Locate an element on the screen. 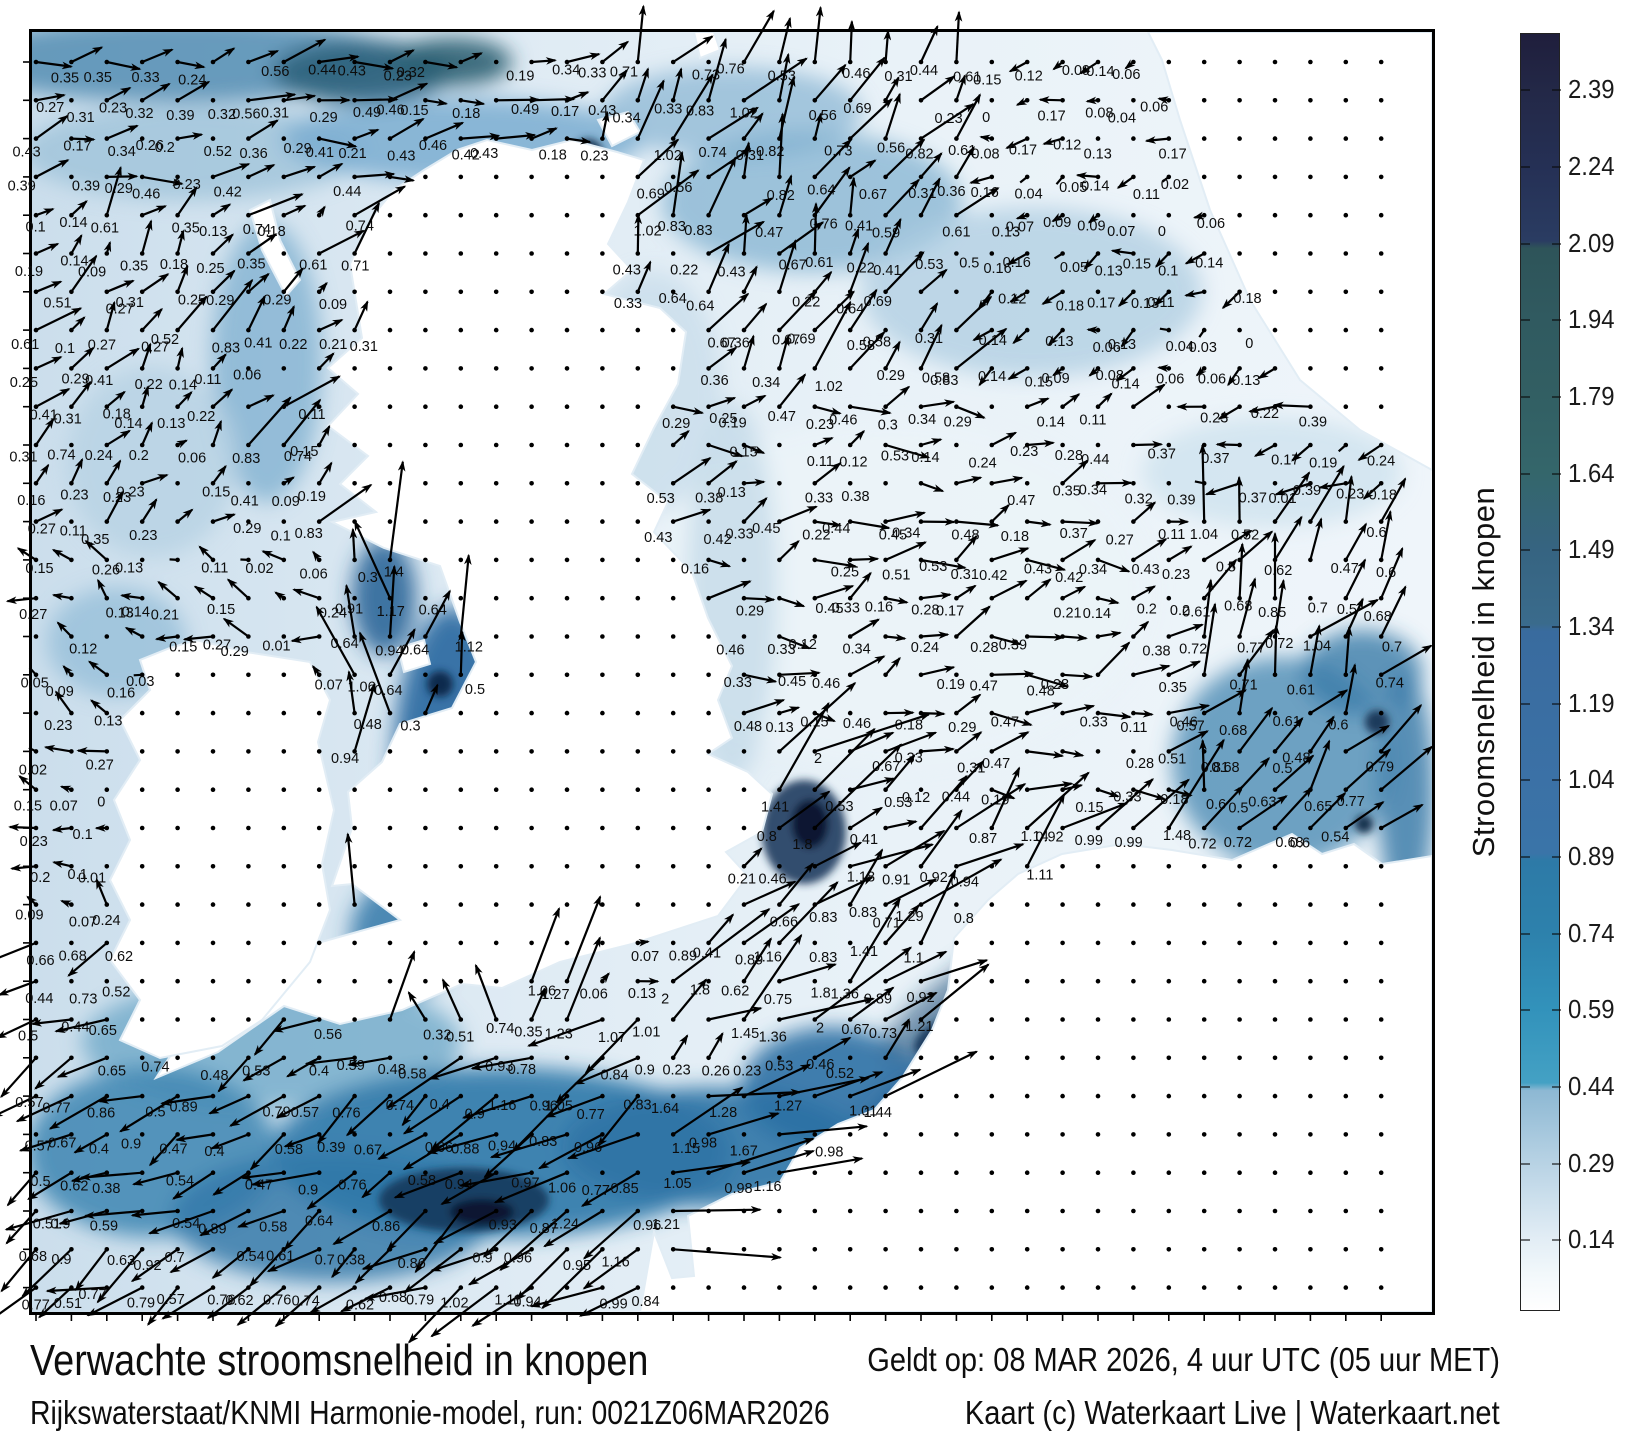 The image size is (1650, 1450). current-value-label: 1.48 is located at coordinates (1177, 836).